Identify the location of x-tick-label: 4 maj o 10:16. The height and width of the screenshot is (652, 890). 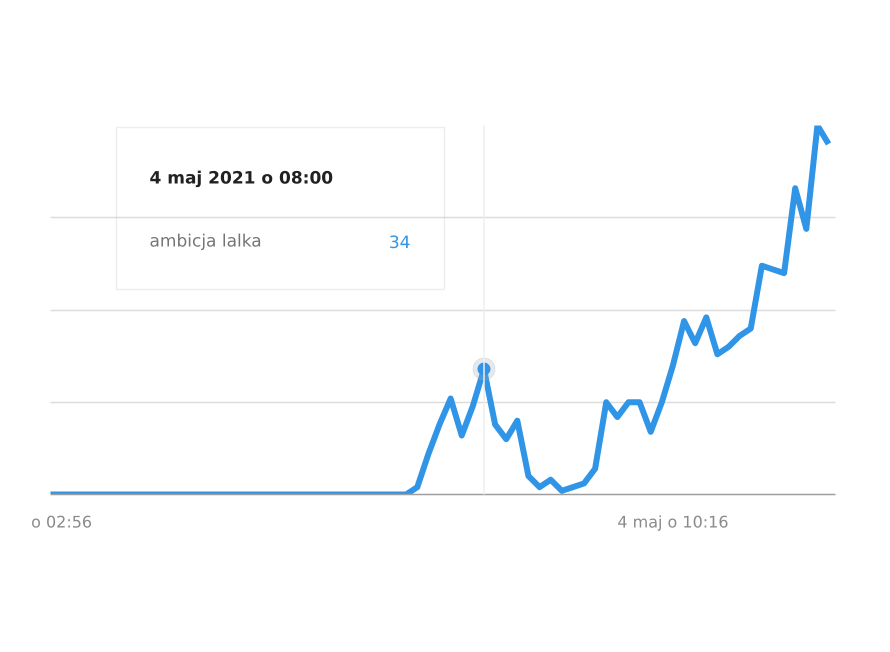
(673, 522).